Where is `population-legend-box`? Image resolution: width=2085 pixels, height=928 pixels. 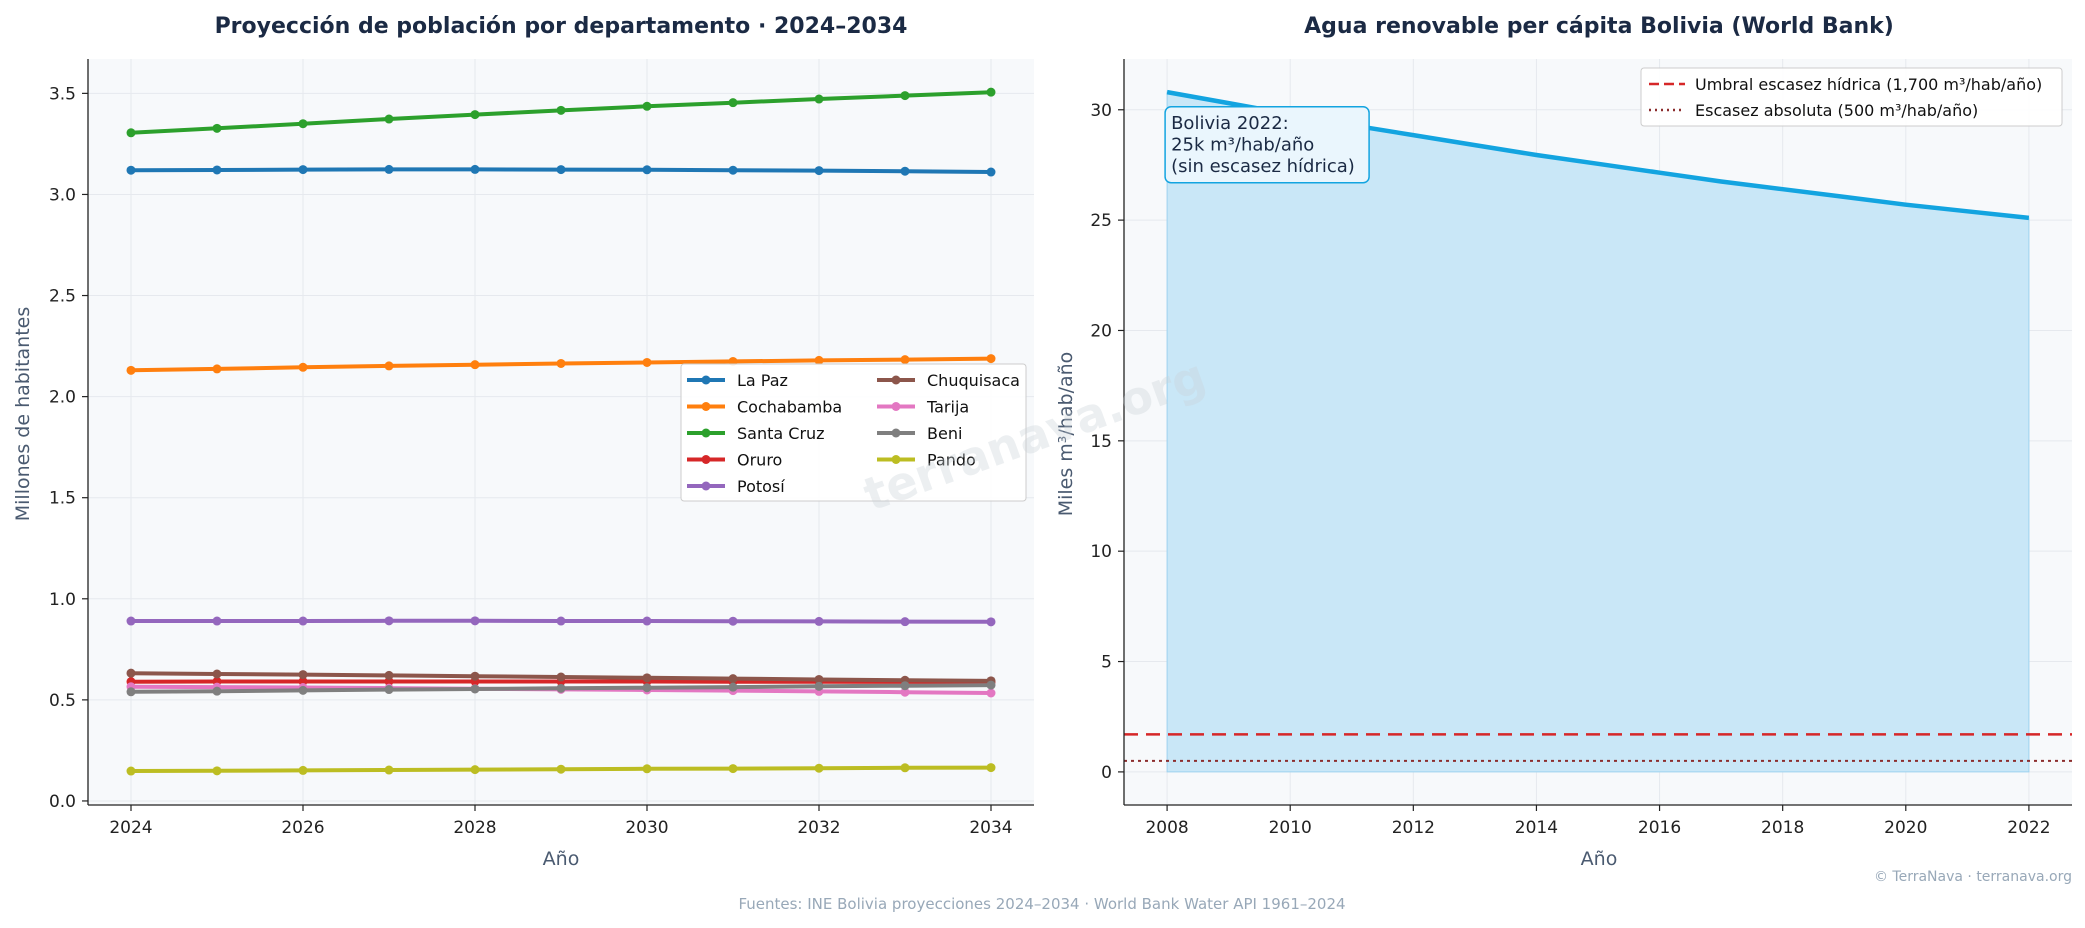 population-legend-box is located at coordinates (853, 432).